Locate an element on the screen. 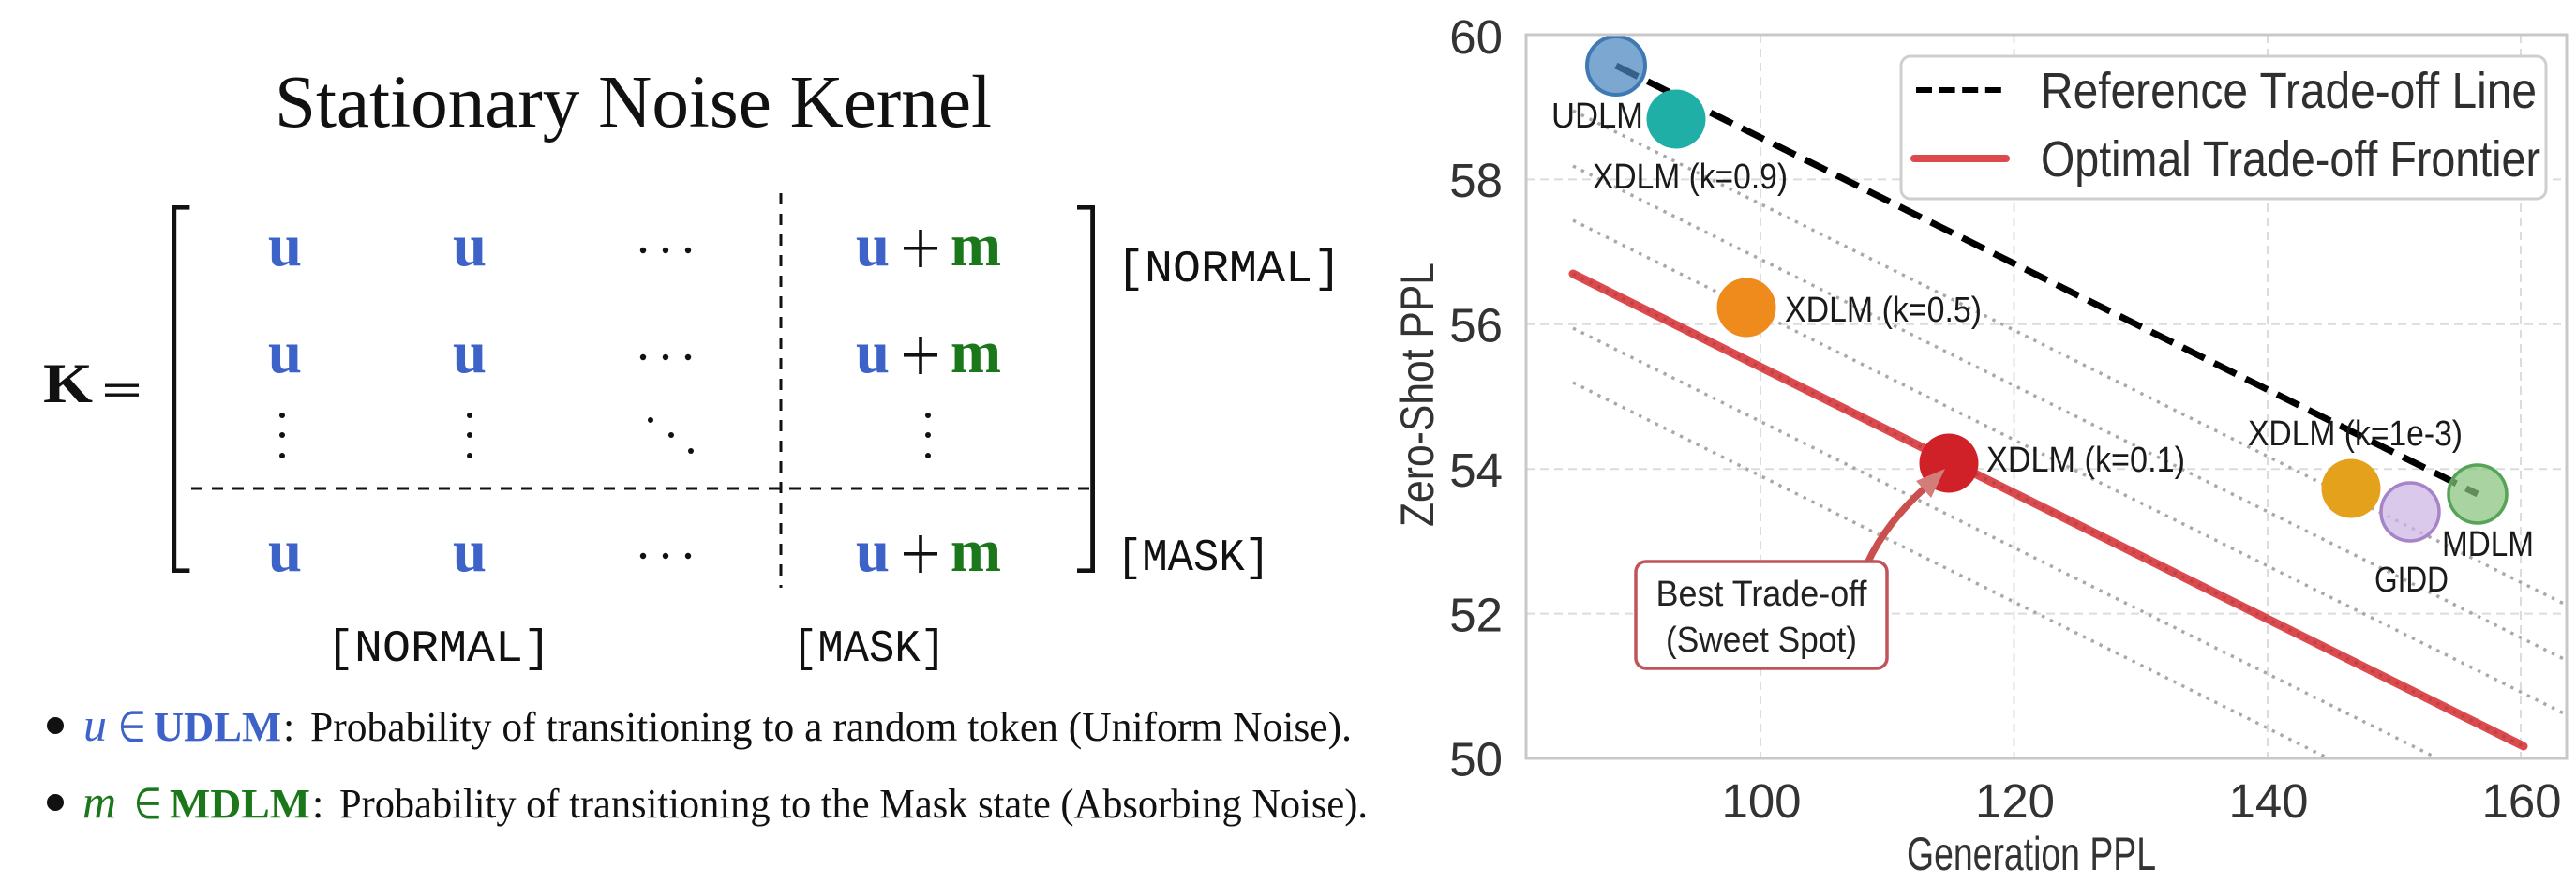 The image size is (2576, 885). svg-text: XDLM (k=0.1) is located at coordinates (2085, 460).